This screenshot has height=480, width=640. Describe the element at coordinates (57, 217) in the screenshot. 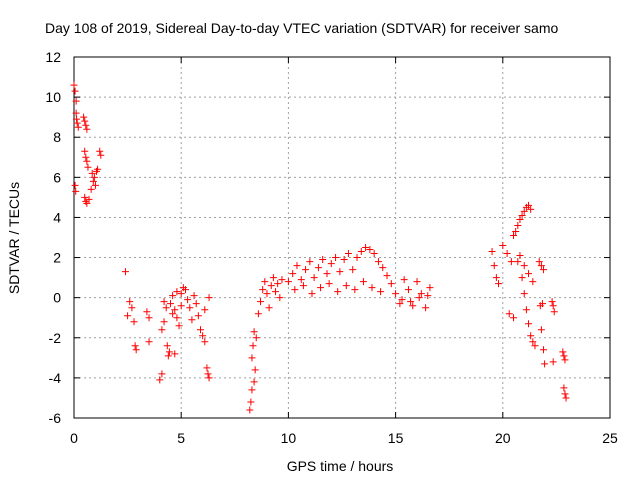

I see `y-tick-label: 4` at that location.